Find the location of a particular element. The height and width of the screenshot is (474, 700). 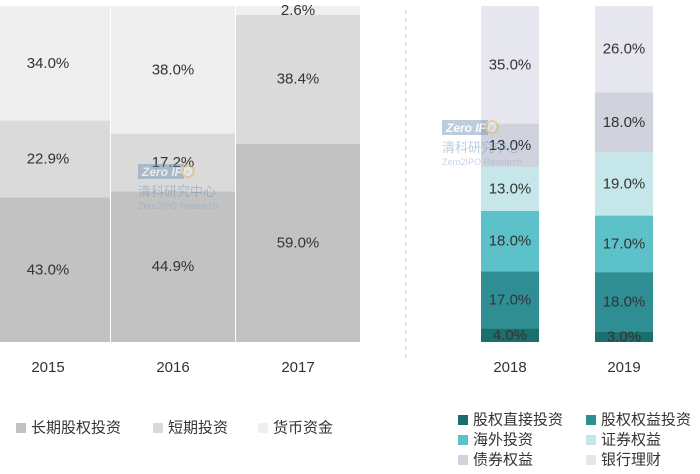

data-label-2016-series-0: 44.9% is located at coordinates (173, 266).